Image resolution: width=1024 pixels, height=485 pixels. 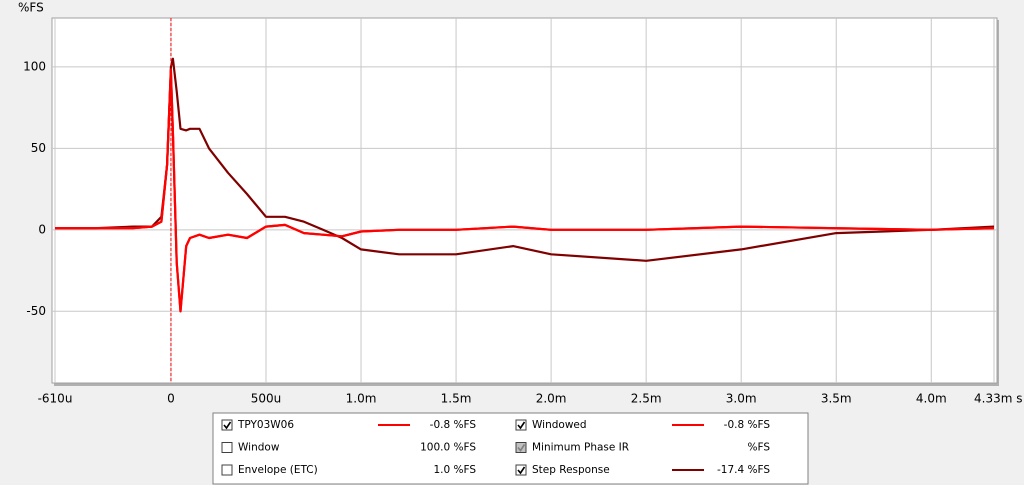 What do you see at coordinates (265, 425) in the screenshot?
I see `legend-label: TPY03W06` at bounding box center [265, 425].